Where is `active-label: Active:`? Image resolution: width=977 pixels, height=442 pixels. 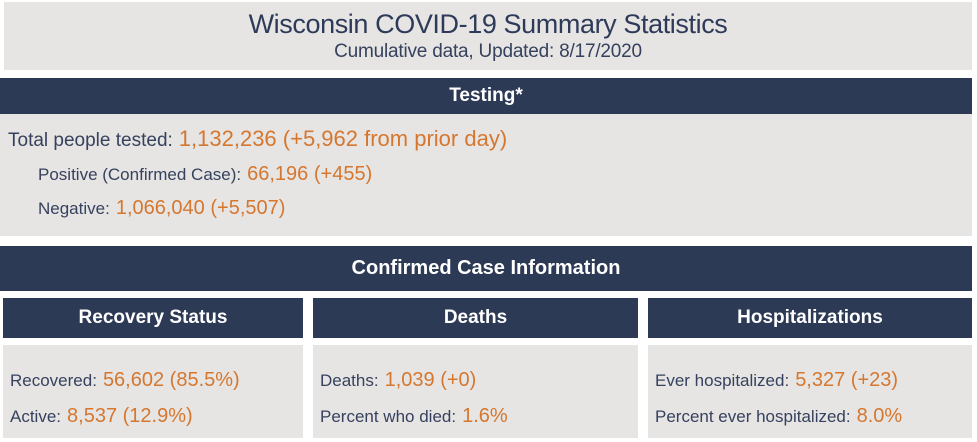 active-label: Active: is located at coordinates (36, 416).